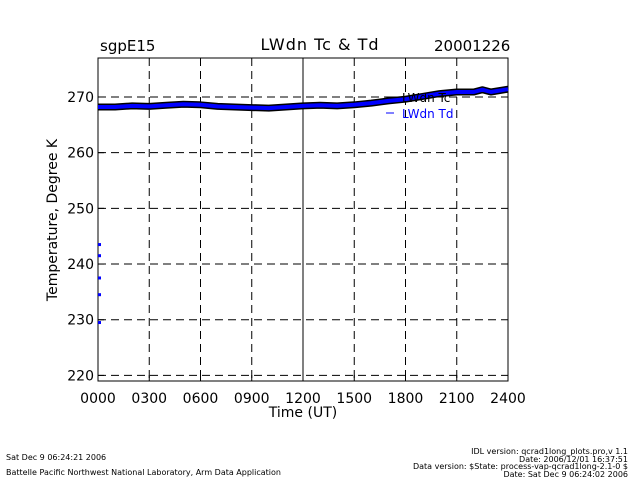  Describe the element at coordinates (80, 321) in the screenshot. I see `y-tick-label: 230` at that location.